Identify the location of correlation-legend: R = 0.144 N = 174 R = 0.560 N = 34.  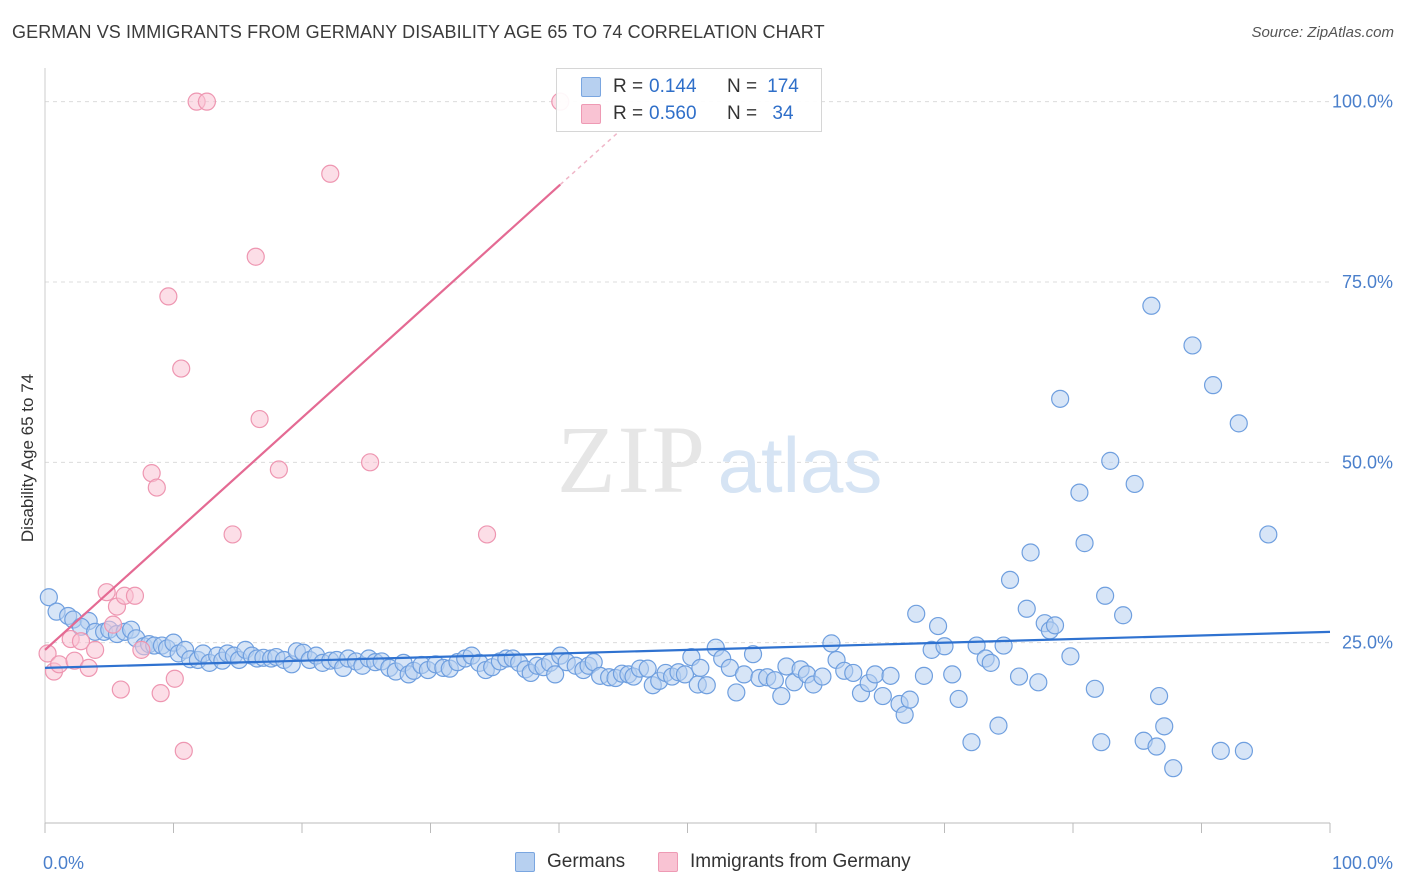
(689, 100).